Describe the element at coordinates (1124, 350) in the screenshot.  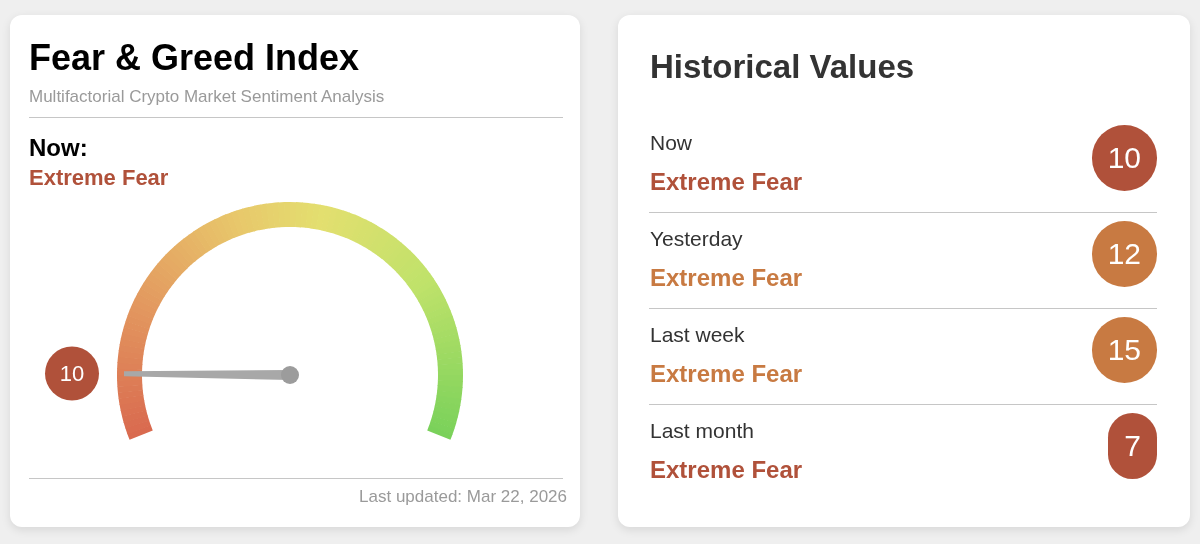
I see `data-label: 15` at that location.